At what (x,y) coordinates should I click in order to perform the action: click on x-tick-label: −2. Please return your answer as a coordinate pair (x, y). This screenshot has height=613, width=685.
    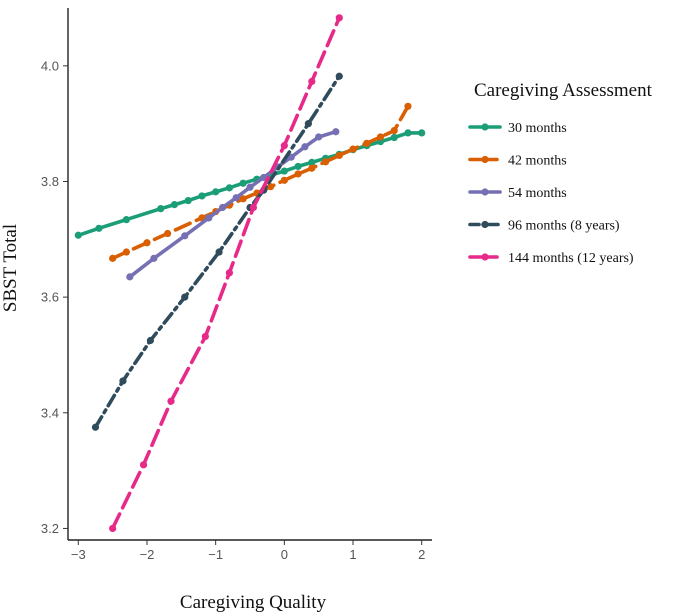
    Looking at the image, I should click on (147, 554).